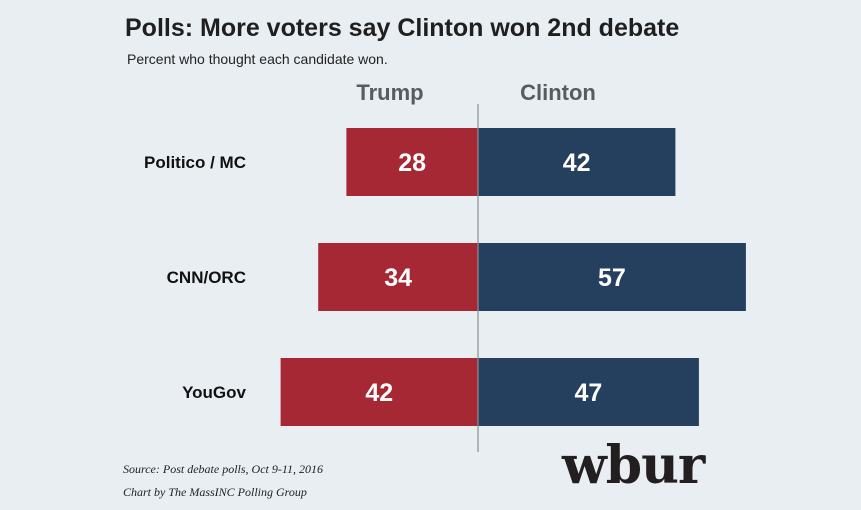 The width and height of the screenshot is (861, 510). I want to click on value-label-trump-yougov: 42, so click(379, 393).